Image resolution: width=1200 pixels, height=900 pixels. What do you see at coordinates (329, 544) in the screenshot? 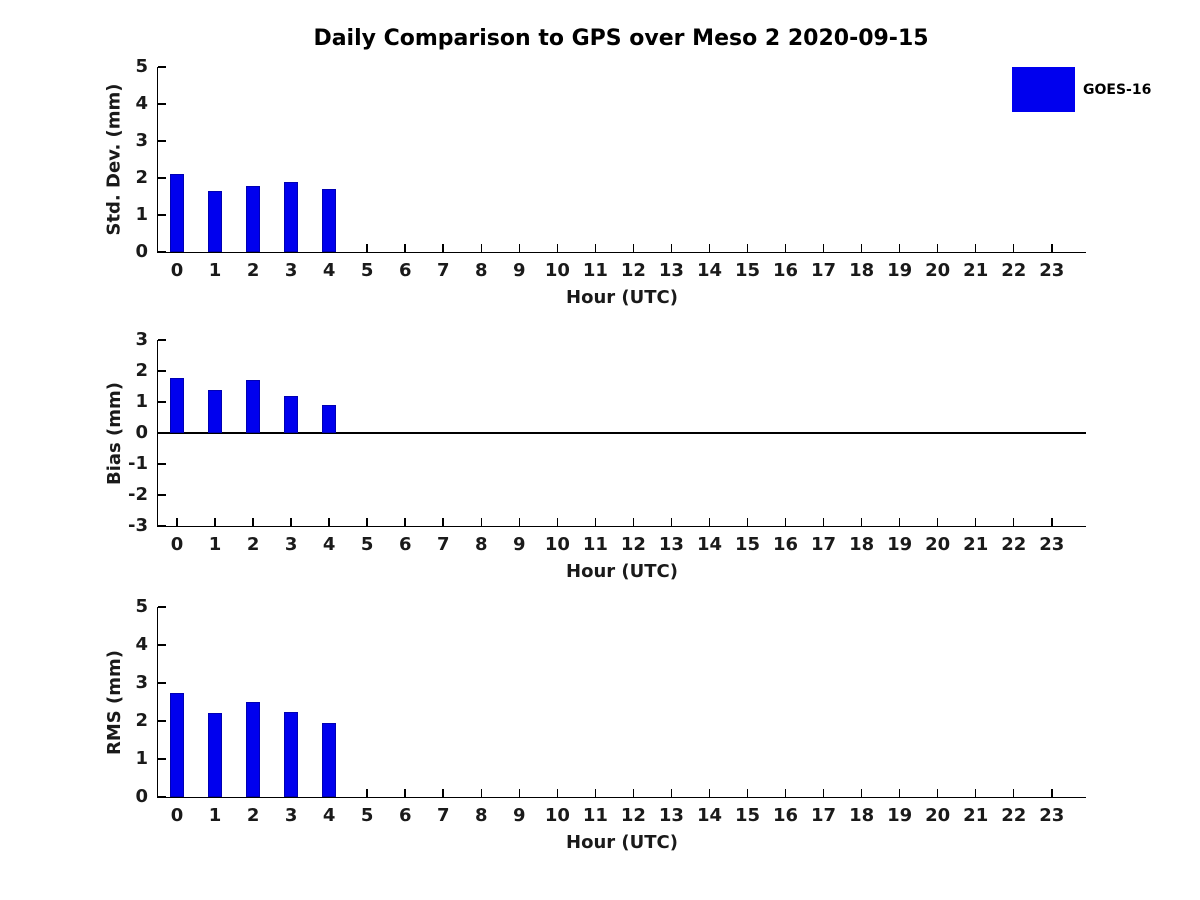
I see `x-tick-label: 4` at bounding box center [329, 544].